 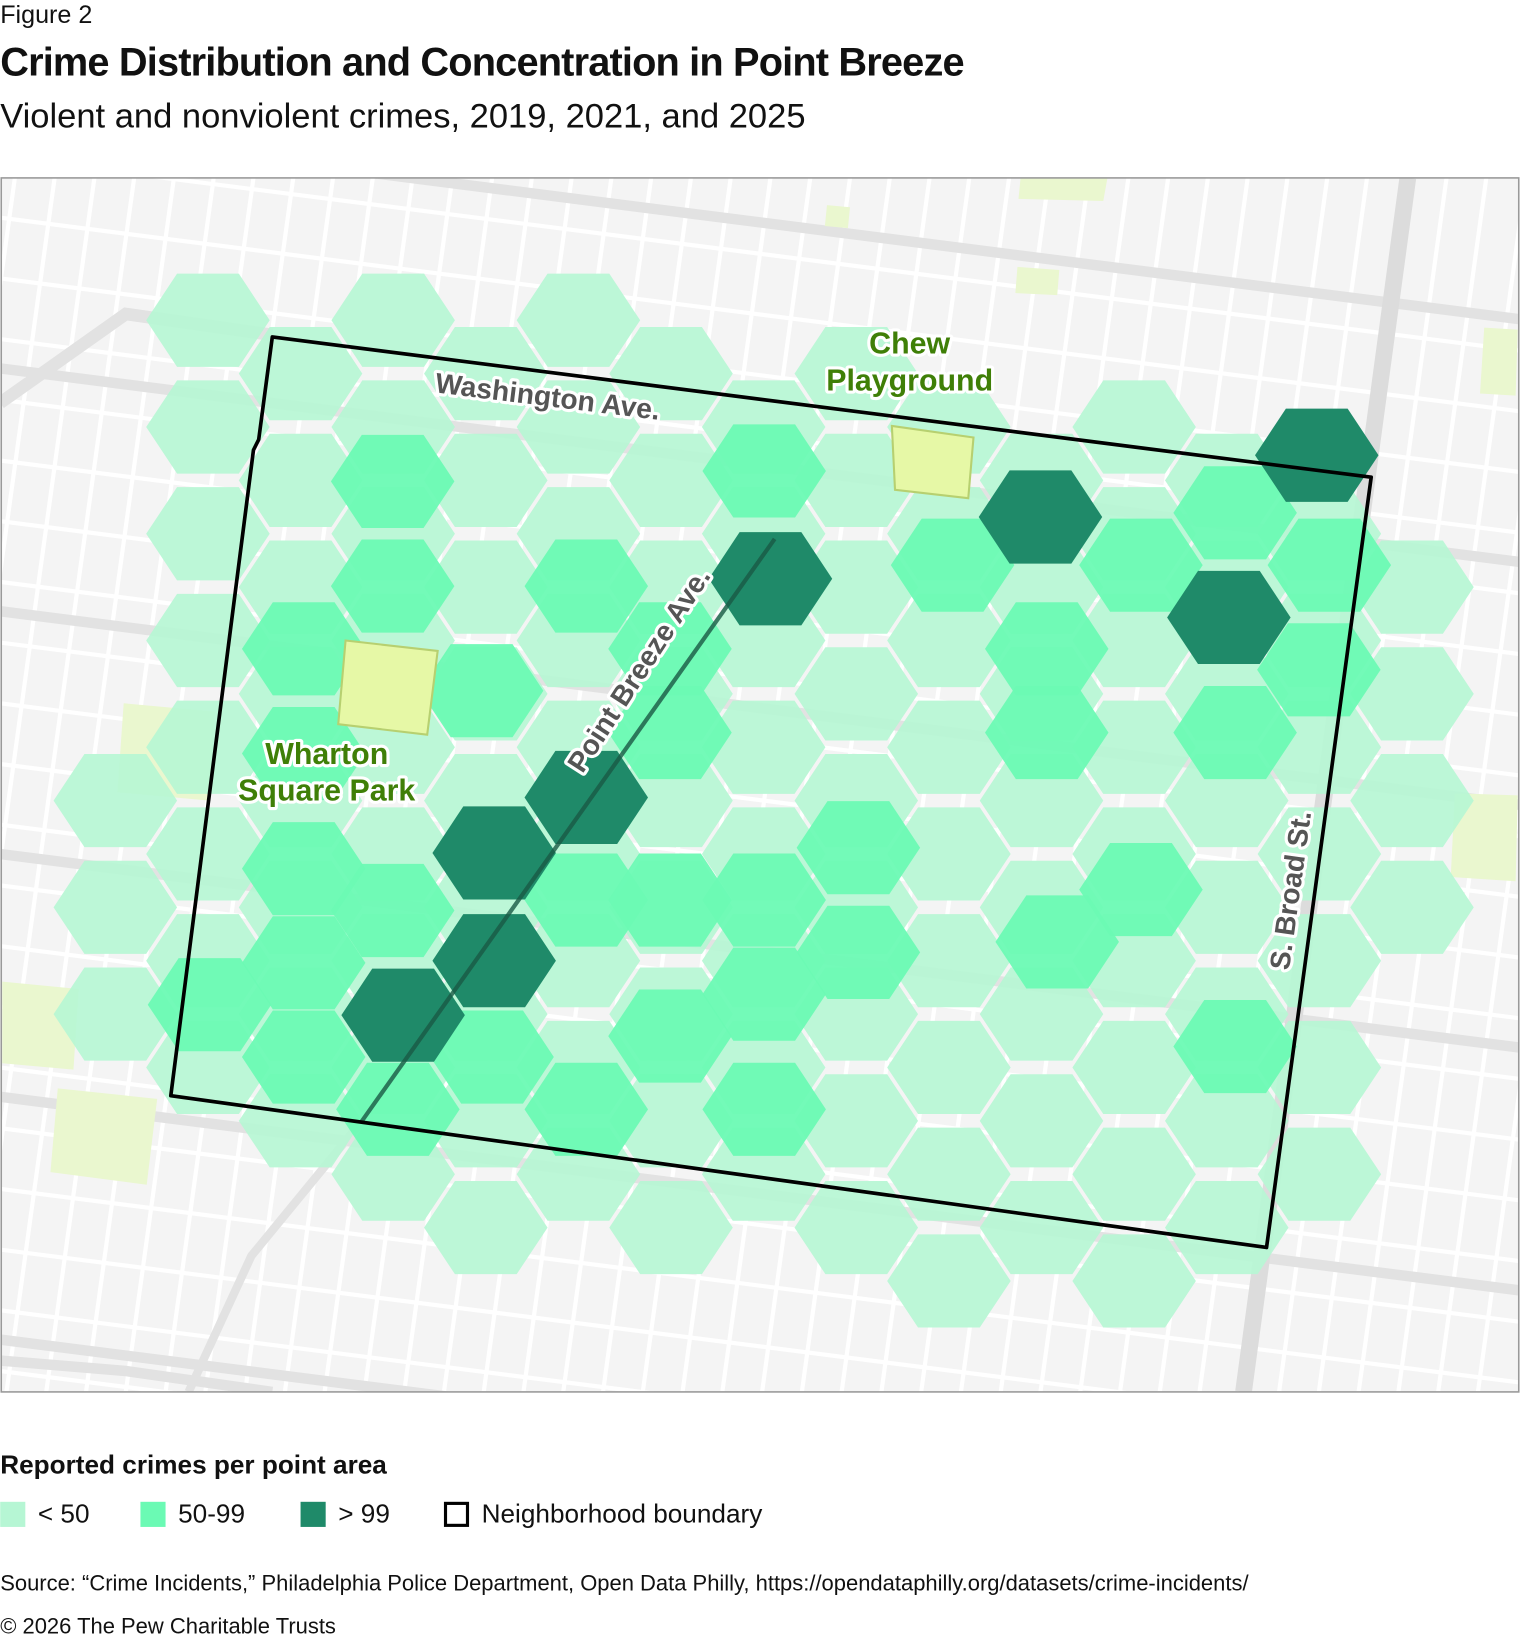 I want to click on park-label: Square Park, so click(x=326, y=791).